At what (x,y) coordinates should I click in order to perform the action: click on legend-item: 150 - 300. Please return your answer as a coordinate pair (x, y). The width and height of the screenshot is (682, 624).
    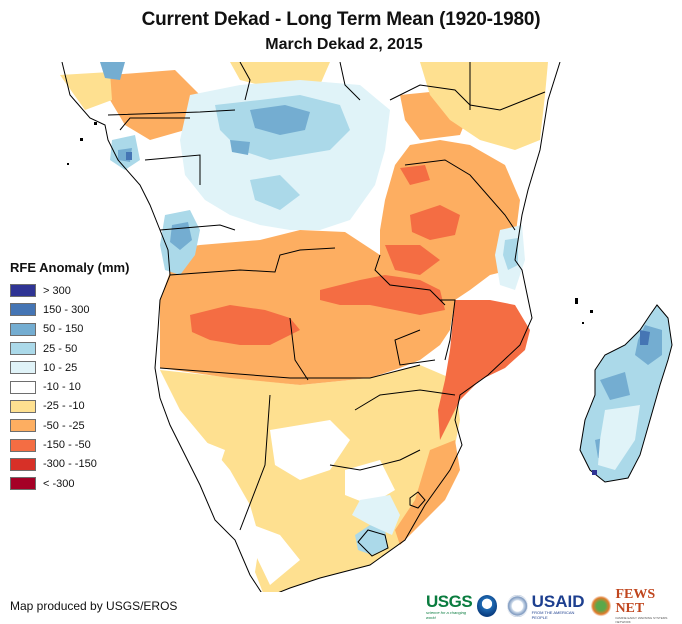
    Looking at the image, I should click on (69, 309).